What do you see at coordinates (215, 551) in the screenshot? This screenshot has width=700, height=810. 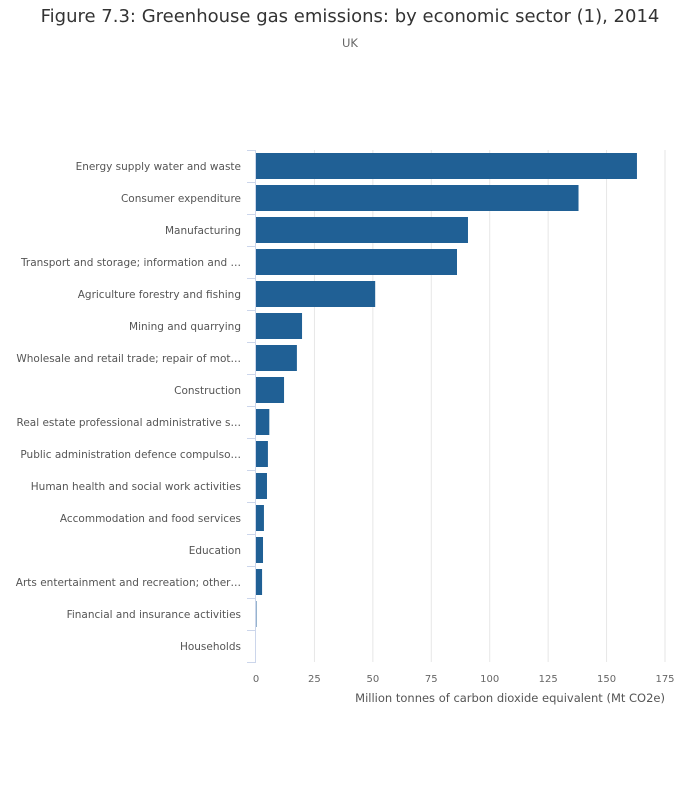 I see `category-label: Education` at bounding box center [215, 551].